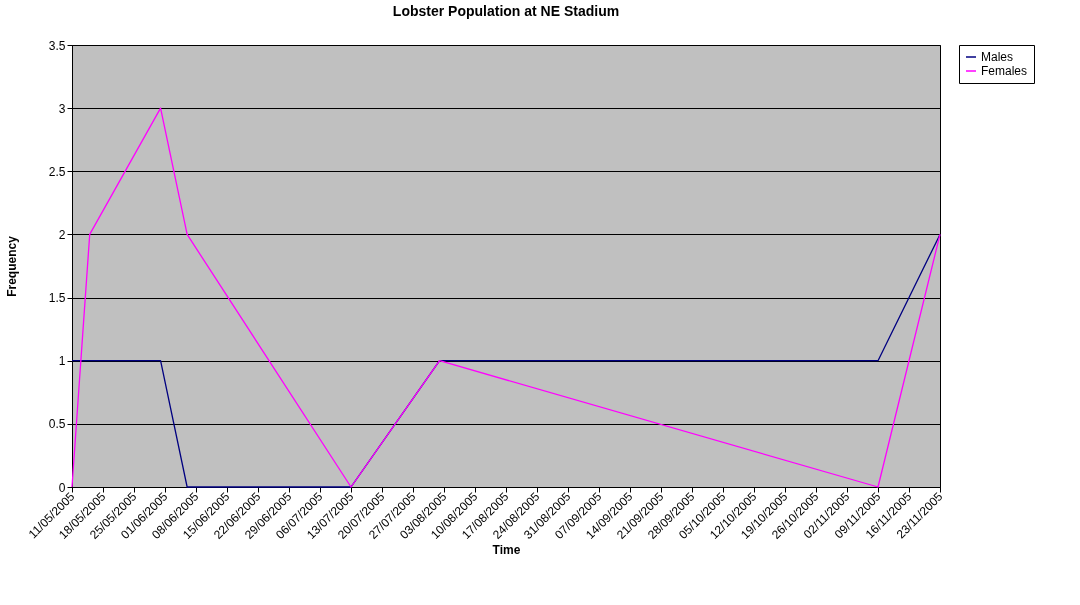 The width and height of the screenshot is (1080, 605). I want to click on y-axis-title: Frequency, so click(11, 266).